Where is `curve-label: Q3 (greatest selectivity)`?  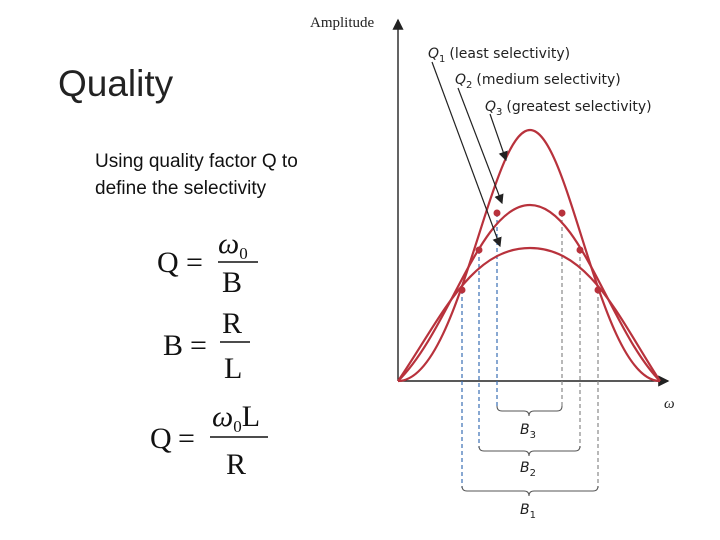 curve-label: Q3 (greatest selectivity) is located at coordinates (568, 108).